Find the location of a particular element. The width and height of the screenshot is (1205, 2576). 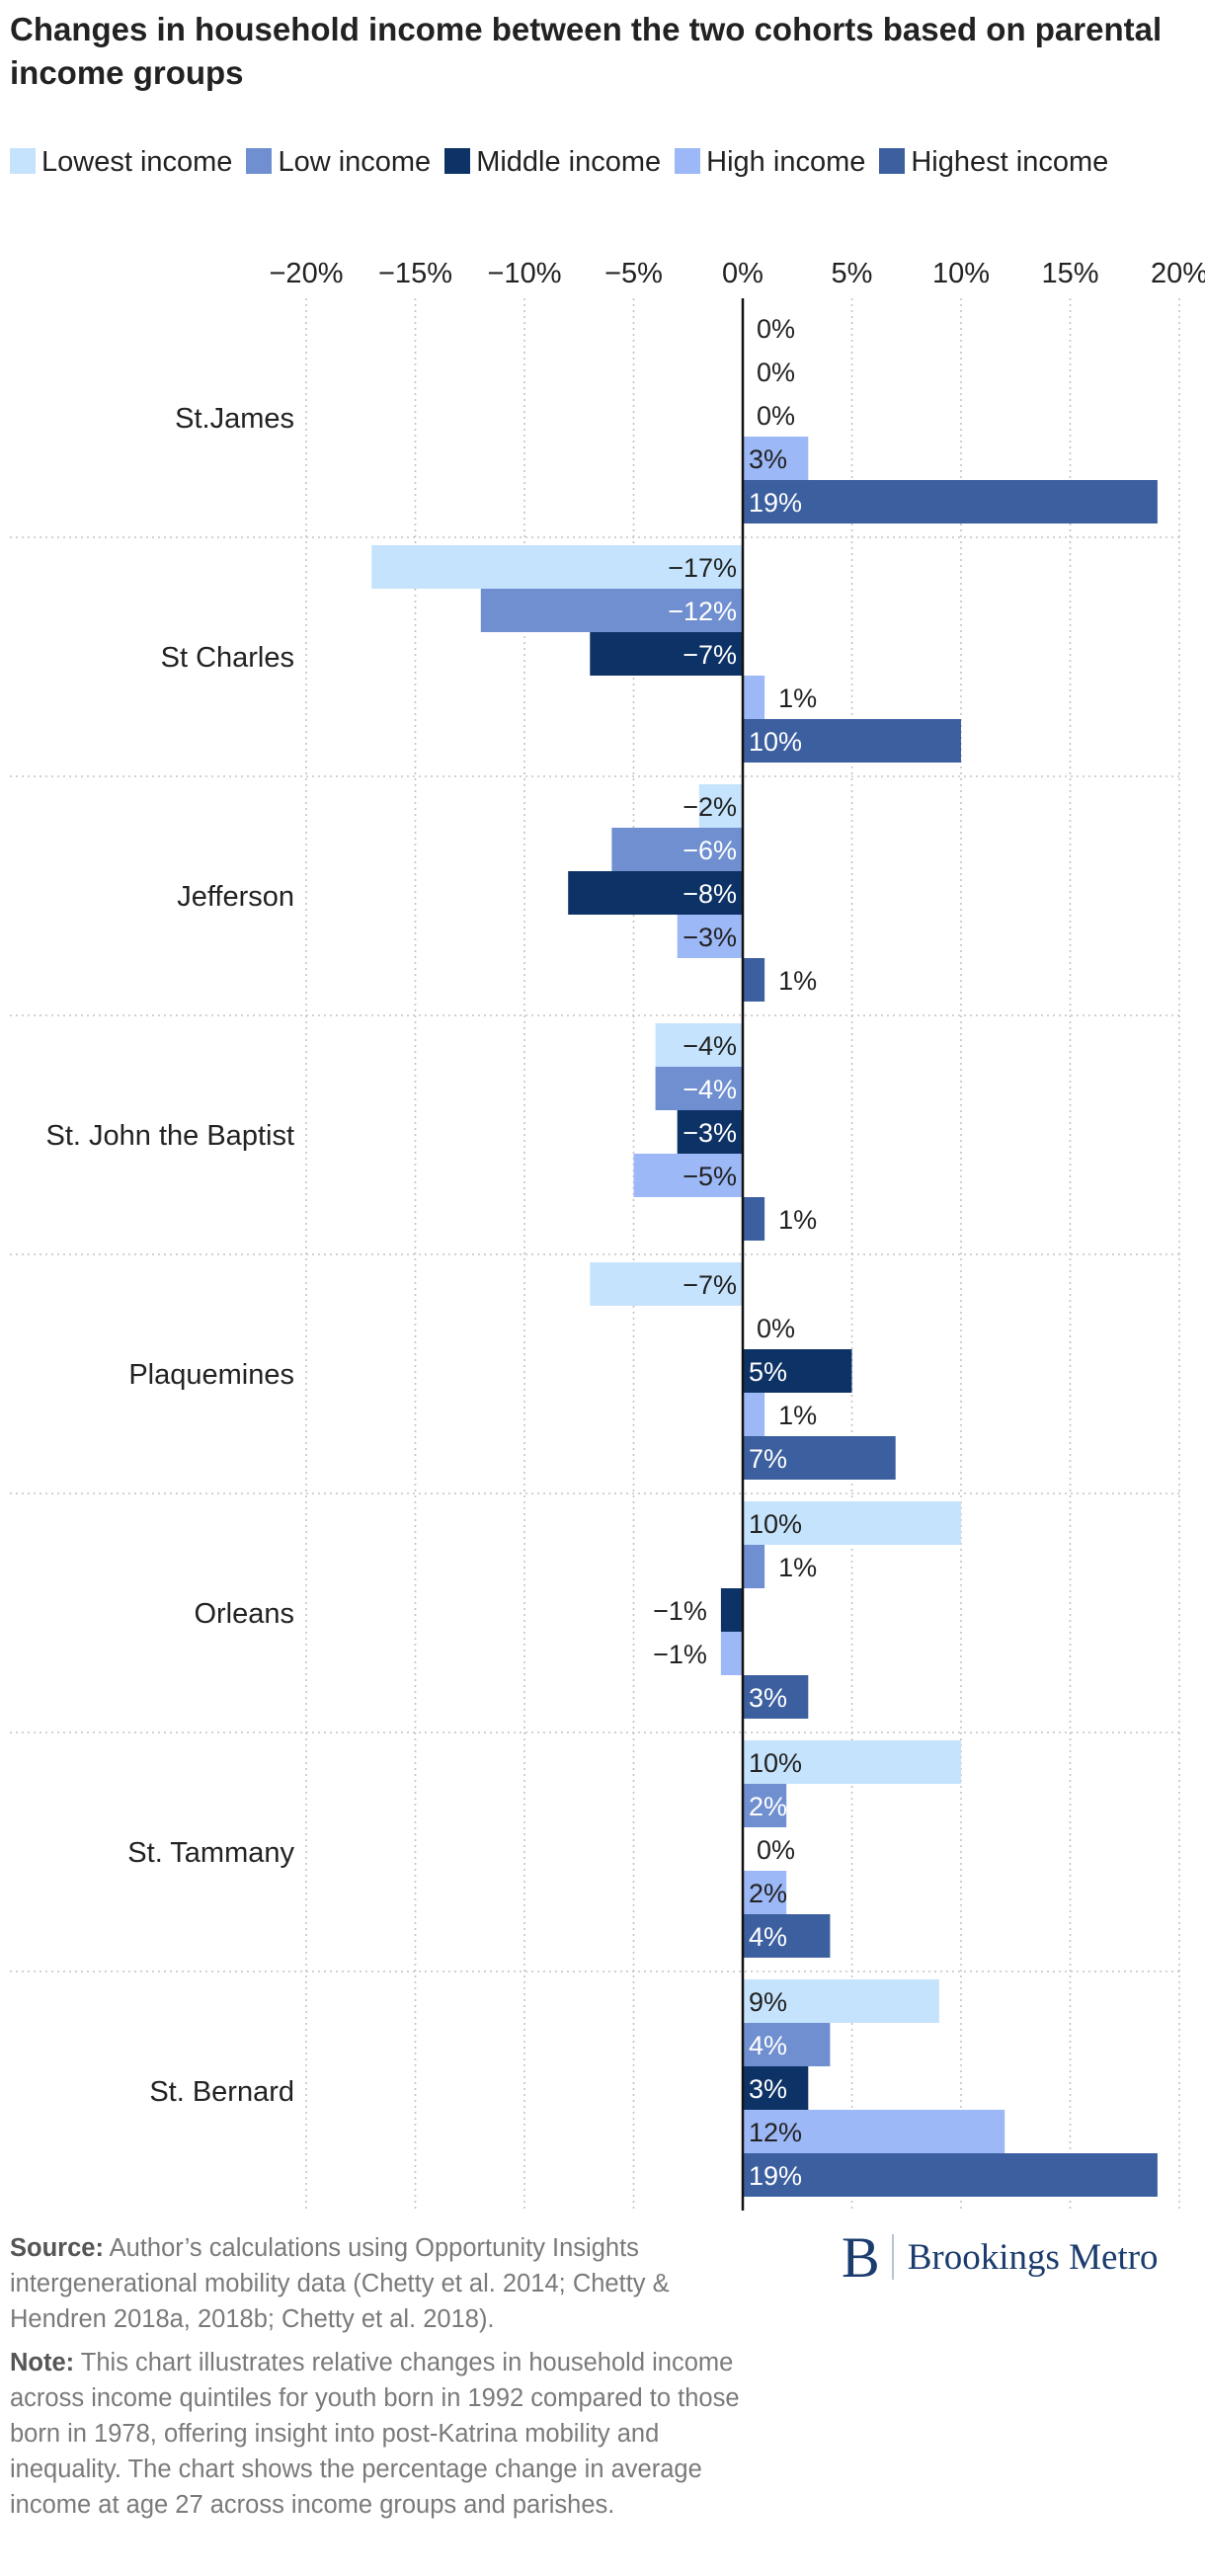

value-label: −8% is located at coordinates (710, 894).